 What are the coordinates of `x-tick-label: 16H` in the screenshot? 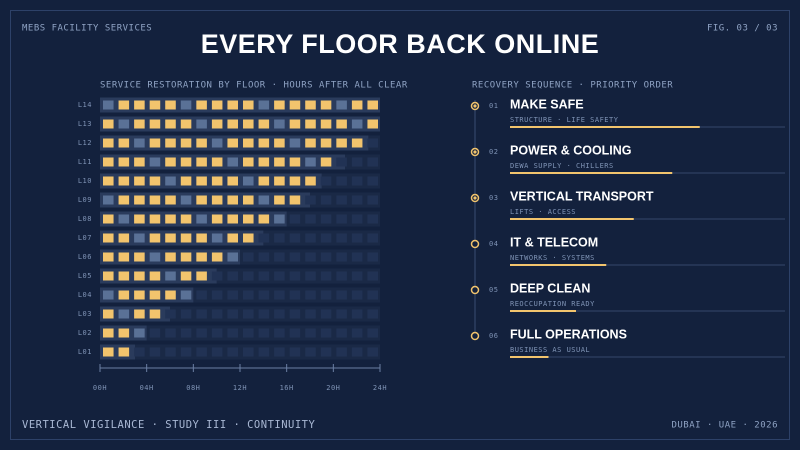 It's located at (287, 388).